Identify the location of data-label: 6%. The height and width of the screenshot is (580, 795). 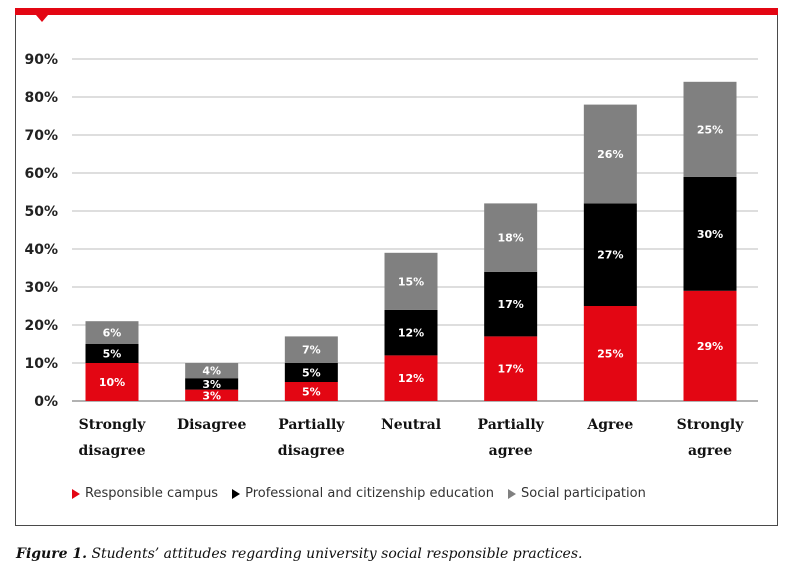
(112, 333).